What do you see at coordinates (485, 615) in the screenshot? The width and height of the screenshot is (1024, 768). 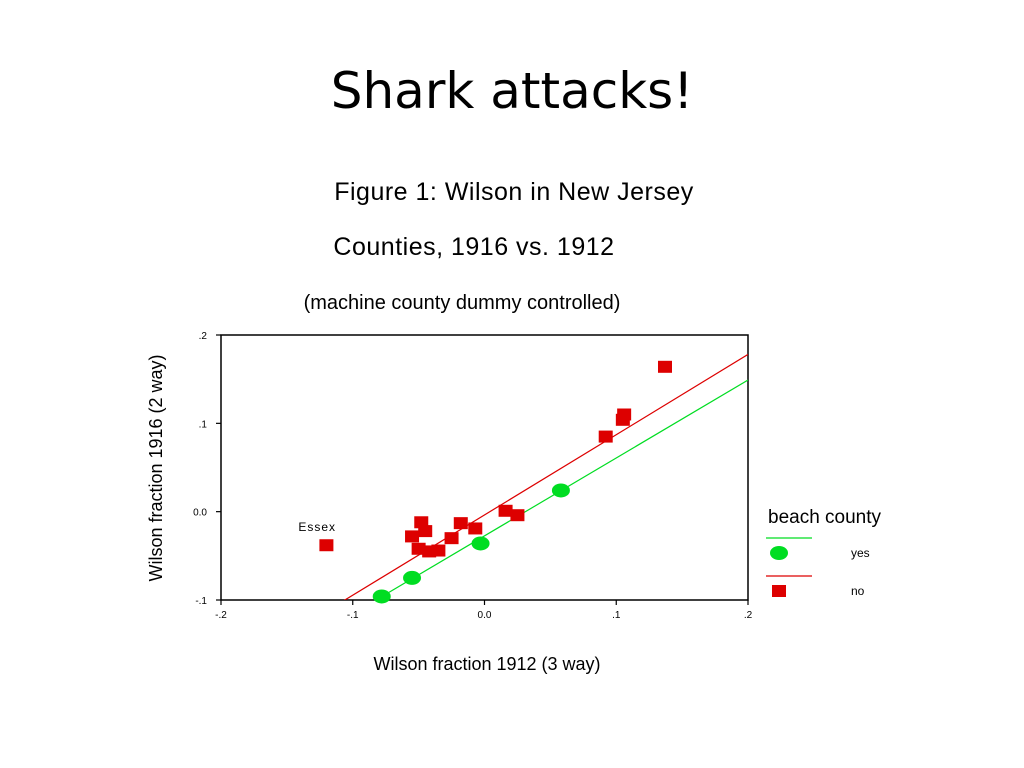 I see `x-tick-label: 0.0` at bounding box center [485, 615].